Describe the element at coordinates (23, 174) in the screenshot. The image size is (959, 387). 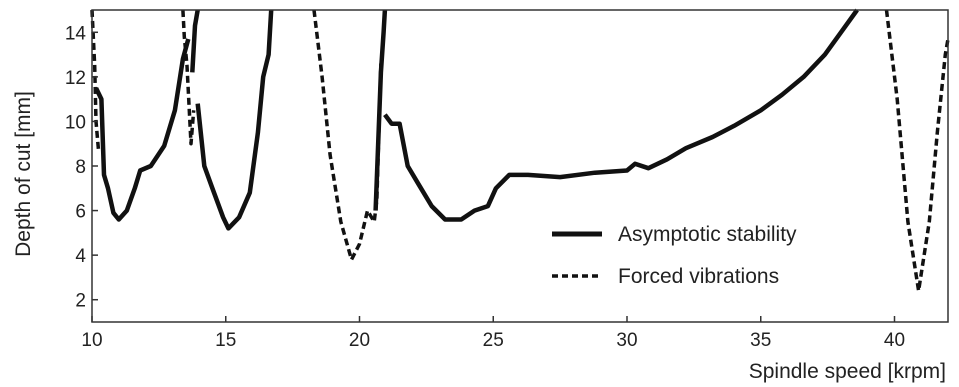
I see `y-axis-label: Depth of cut [mm]` at that location.